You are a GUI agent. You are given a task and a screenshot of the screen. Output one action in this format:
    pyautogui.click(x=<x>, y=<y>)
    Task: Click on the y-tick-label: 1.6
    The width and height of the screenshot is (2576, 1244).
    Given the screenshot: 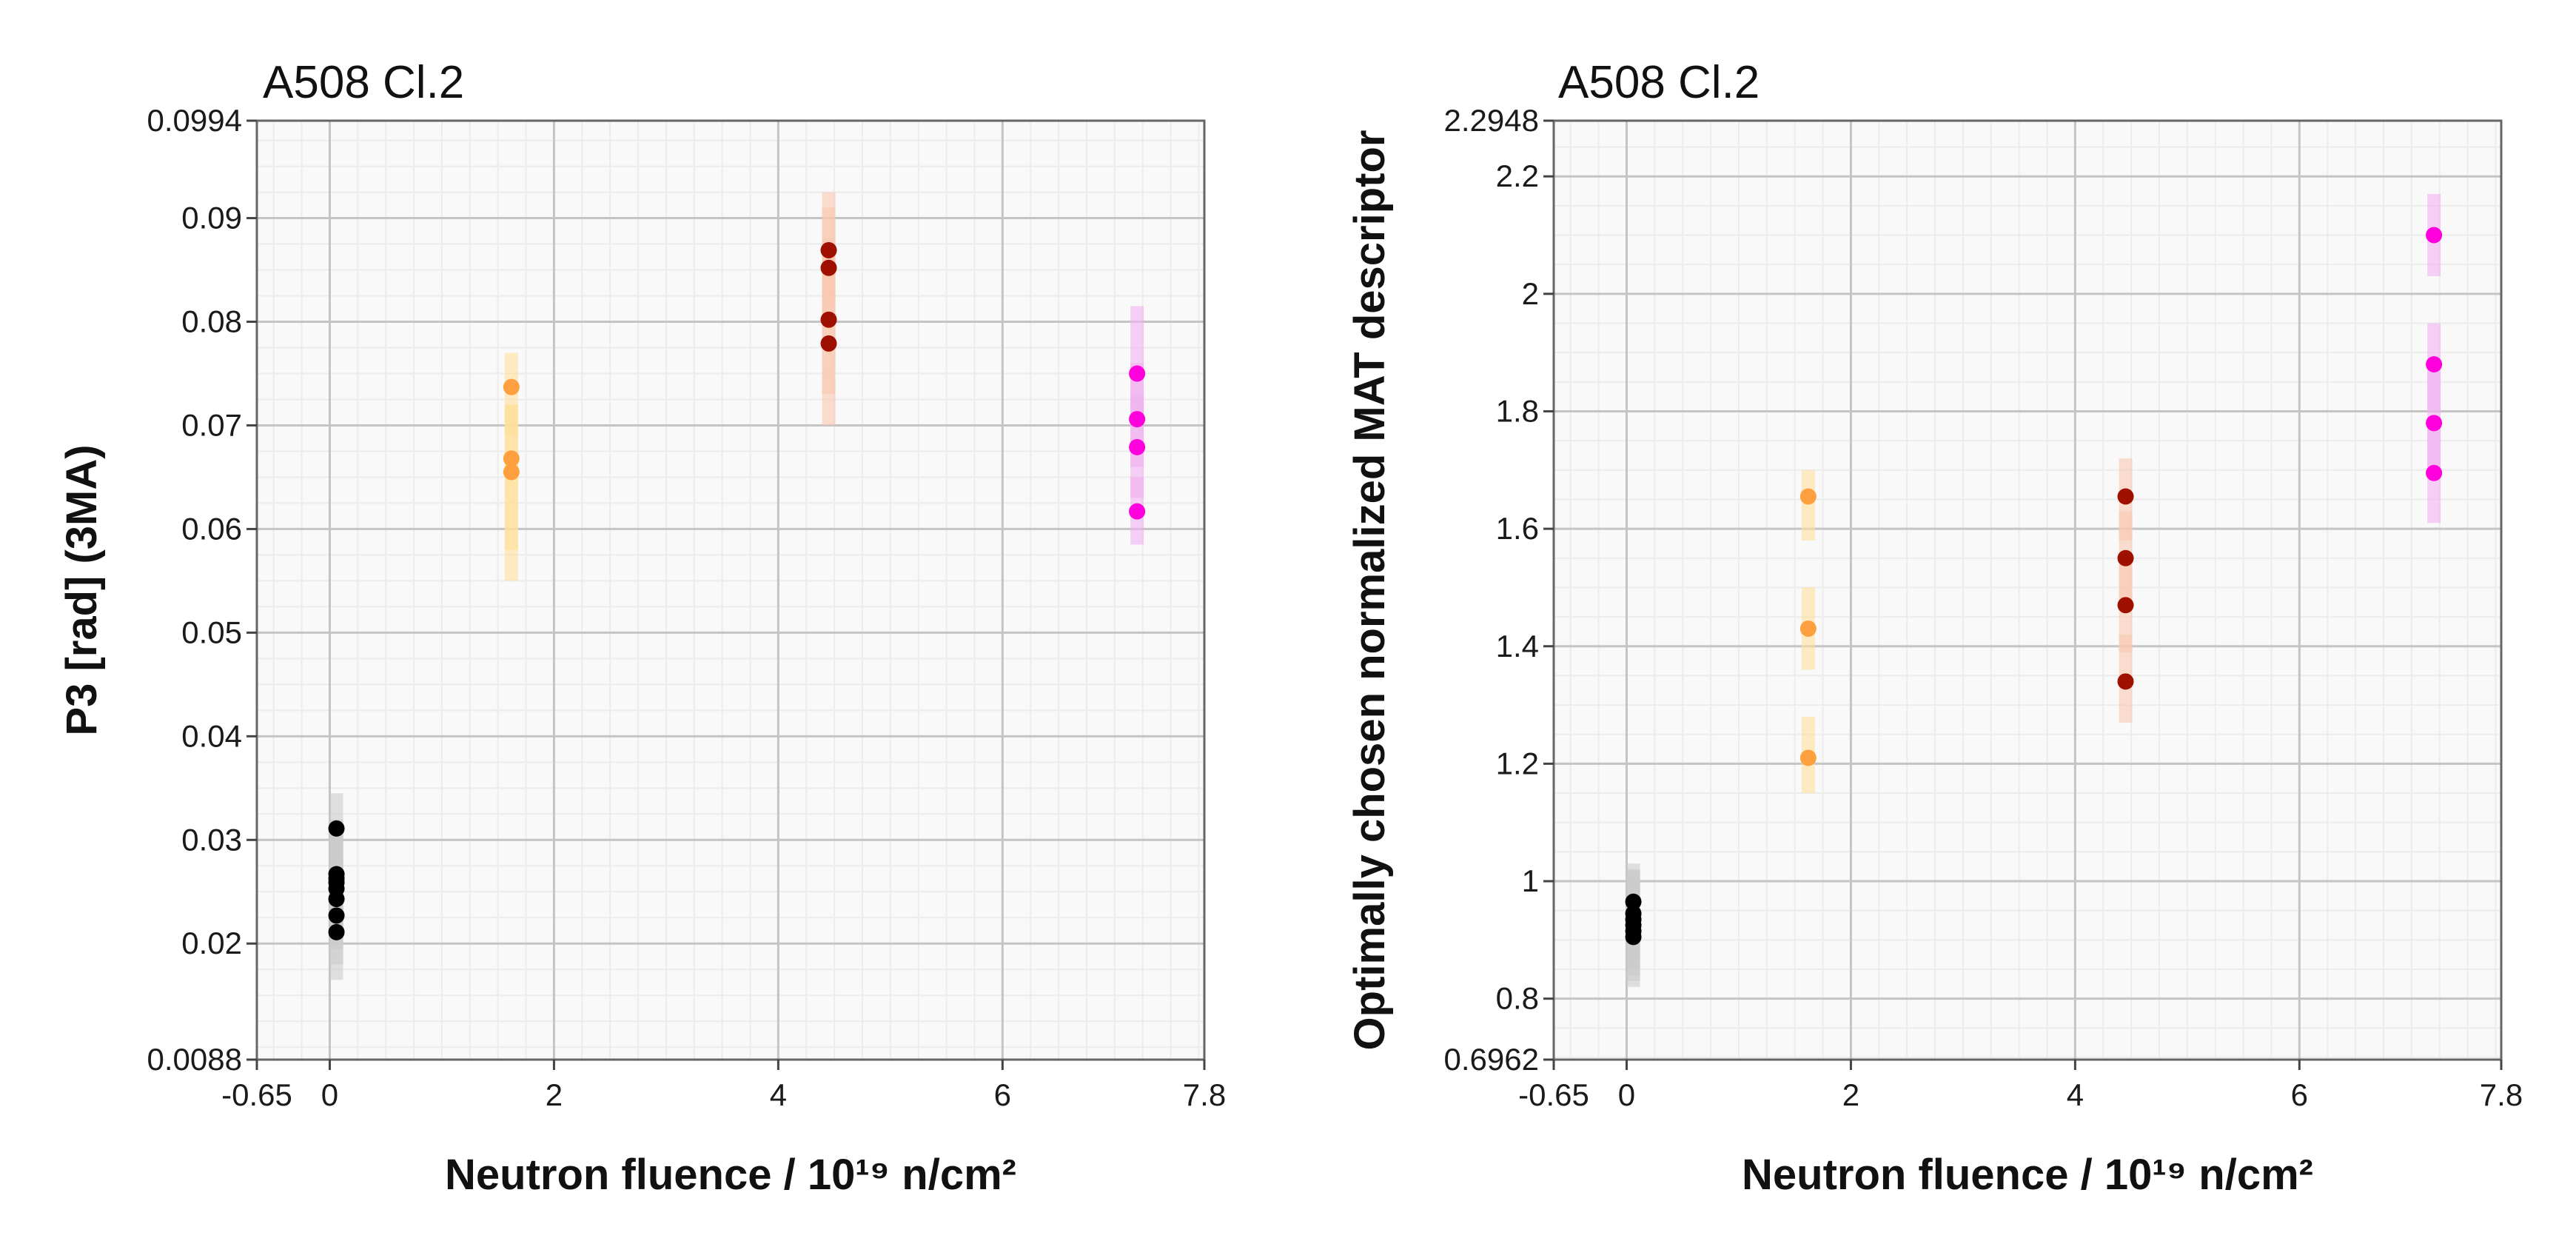 What is the action you would take?
    pyautogui.click(x=1517, y=528)
    